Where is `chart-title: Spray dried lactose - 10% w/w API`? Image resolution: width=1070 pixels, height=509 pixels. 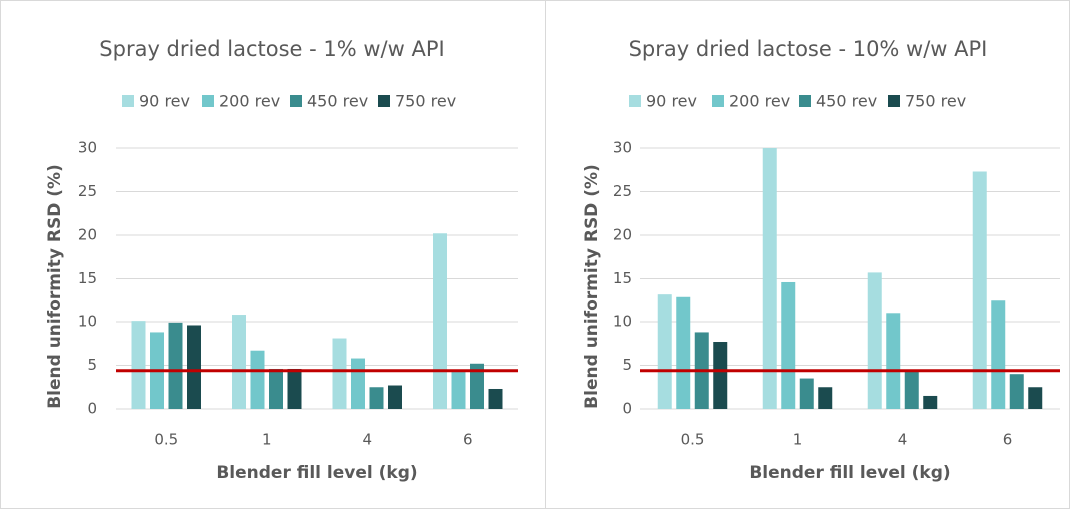 chart-title: Spray dried lactose - 10% w/w API is located at coordinates (808, 49).